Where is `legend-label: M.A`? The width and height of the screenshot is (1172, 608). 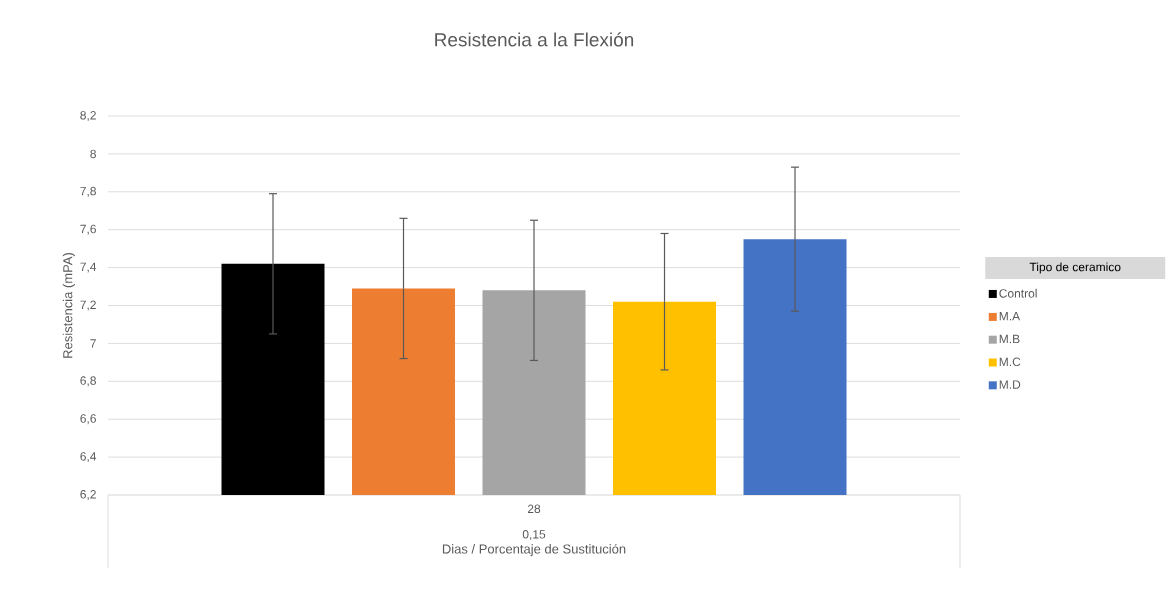
legend-label: M.A is located at coordinates (1010, 316).